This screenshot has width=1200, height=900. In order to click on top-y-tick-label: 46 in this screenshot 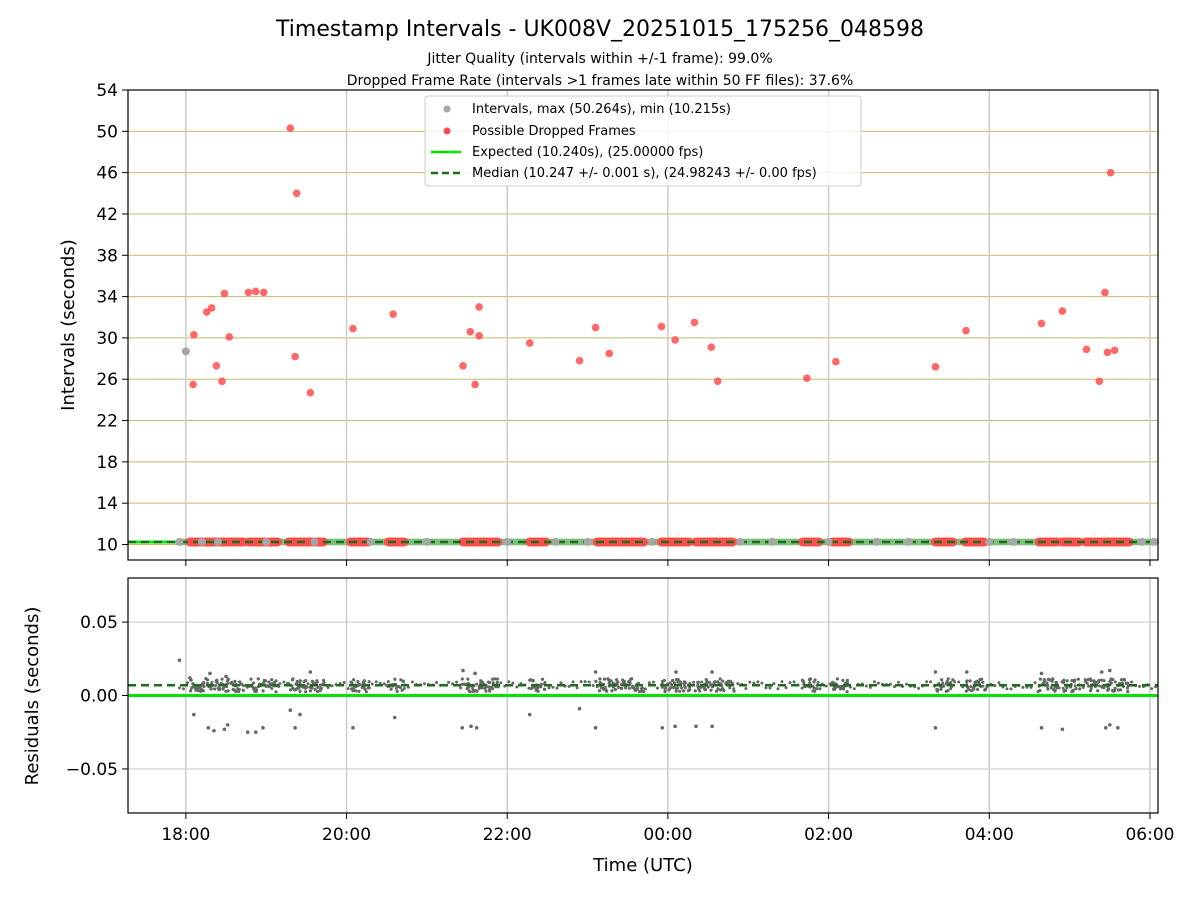, I will do `click(107, 174)`.